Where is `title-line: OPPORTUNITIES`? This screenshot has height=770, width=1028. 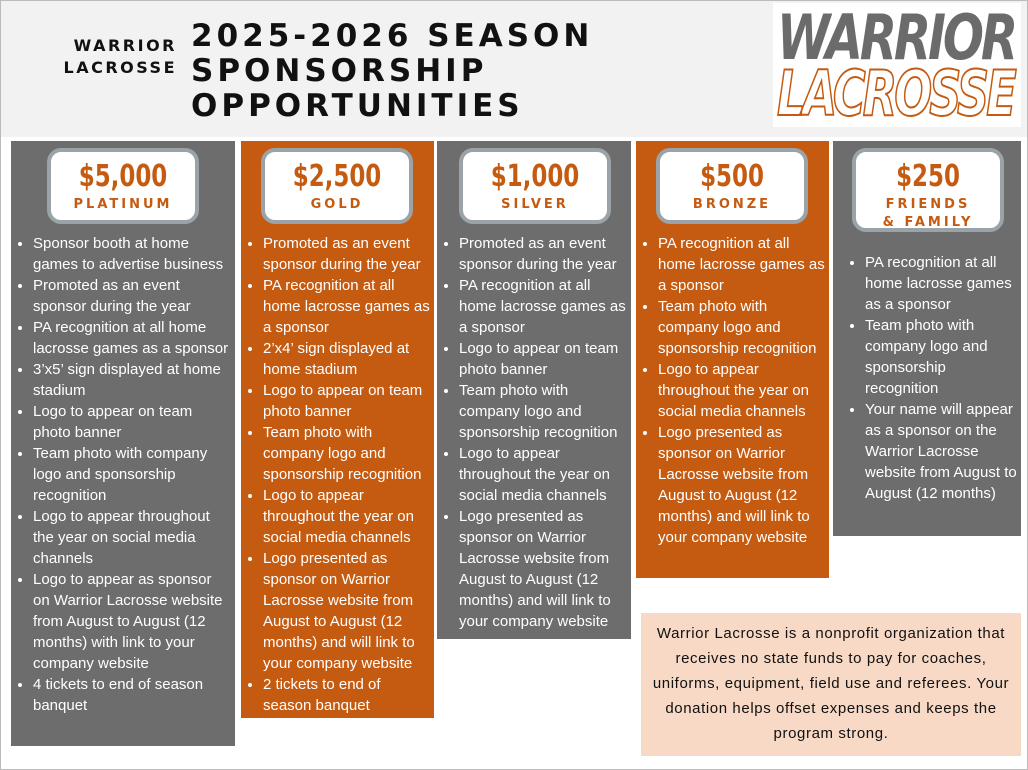
title-line: OPPORTUNITIES is located at coordinates (357, 106).